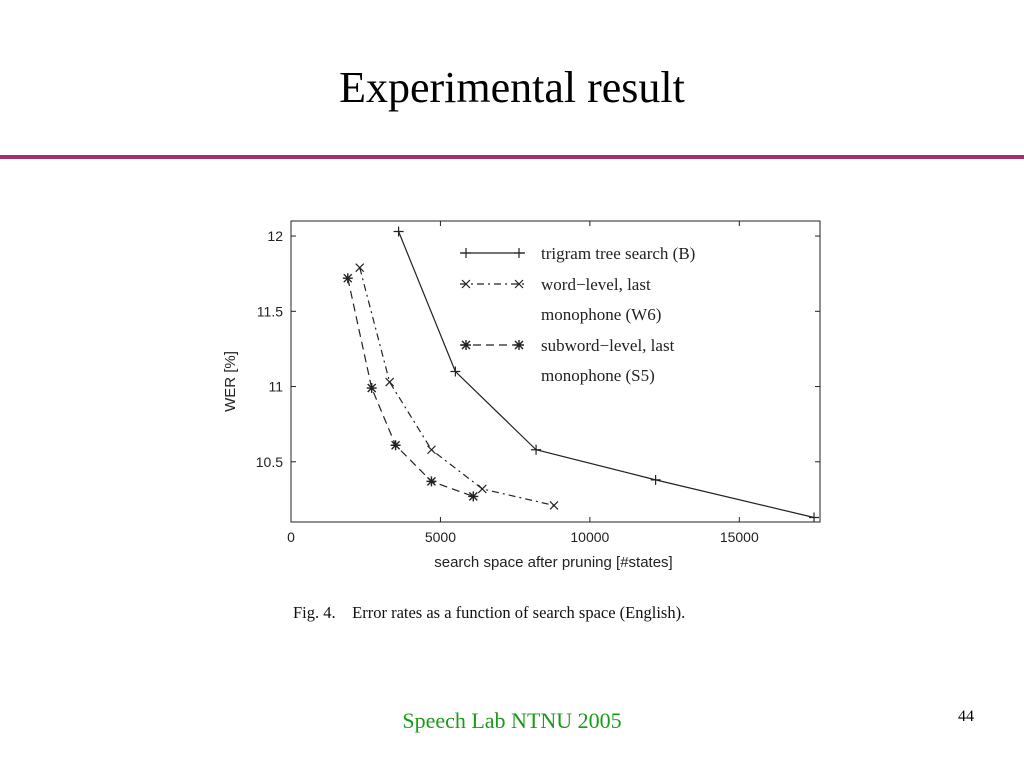 Image resolution: width=1024 pixels, height=768 pixels. What do you see at coordinates (512, 87) in the screenshot?
I see `slide-title: Experimental result` at bounding box center [512, 87].